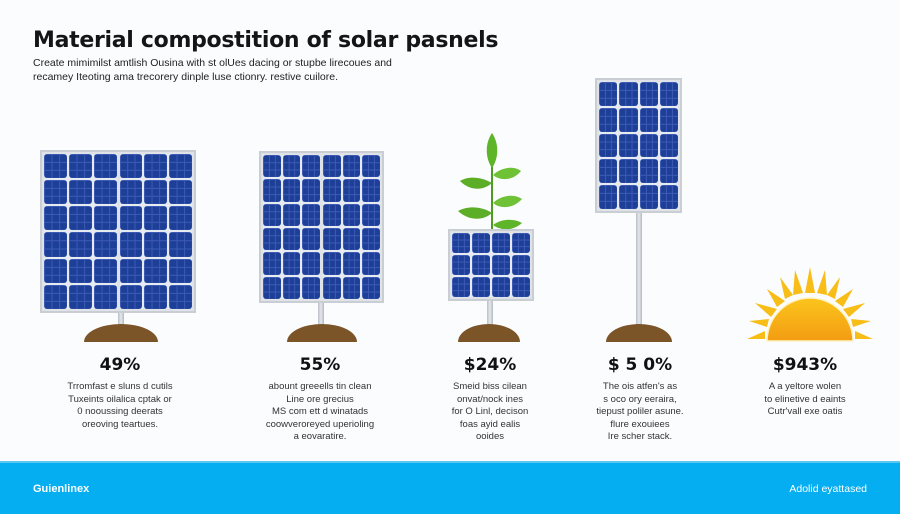  What do you see at coordinates (640, 424) in the screenshot?
I see `description-line: flure exouiees` at bounding box center [640, 424].